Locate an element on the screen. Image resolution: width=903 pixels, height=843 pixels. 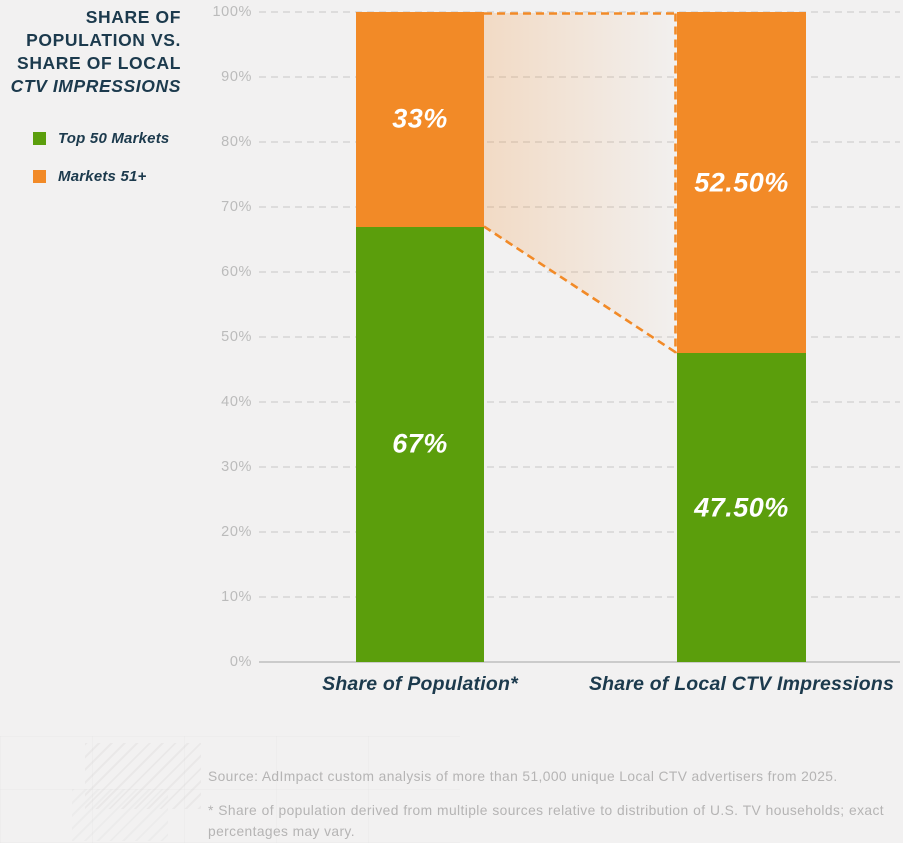
gridline-30% is located at coordinates (579, 467).